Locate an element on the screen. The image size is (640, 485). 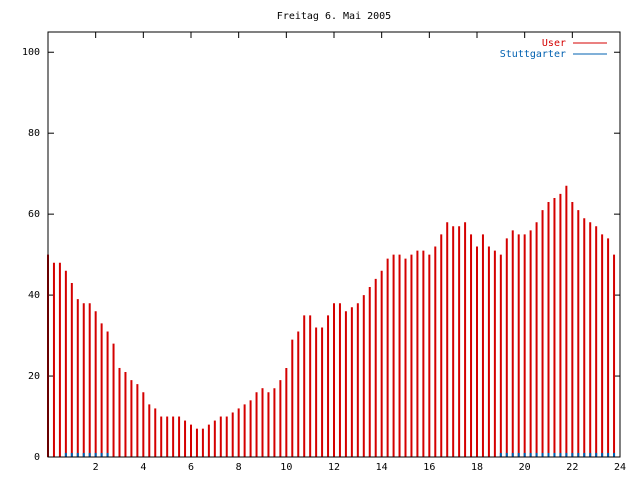
x-tick-label: 8 is located at coordinates (239, 467).